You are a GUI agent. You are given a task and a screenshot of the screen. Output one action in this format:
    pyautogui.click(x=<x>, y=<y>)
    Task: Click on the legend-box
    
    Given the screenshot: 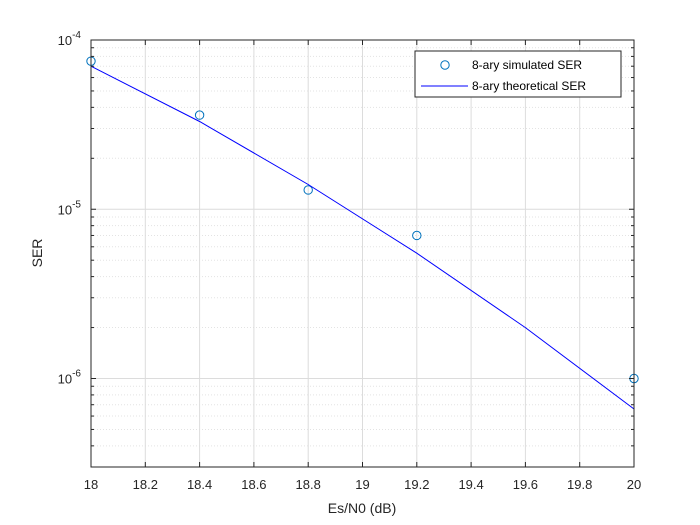 What is the action you would take?
    pyautogui.click(x=518, y=74)
    